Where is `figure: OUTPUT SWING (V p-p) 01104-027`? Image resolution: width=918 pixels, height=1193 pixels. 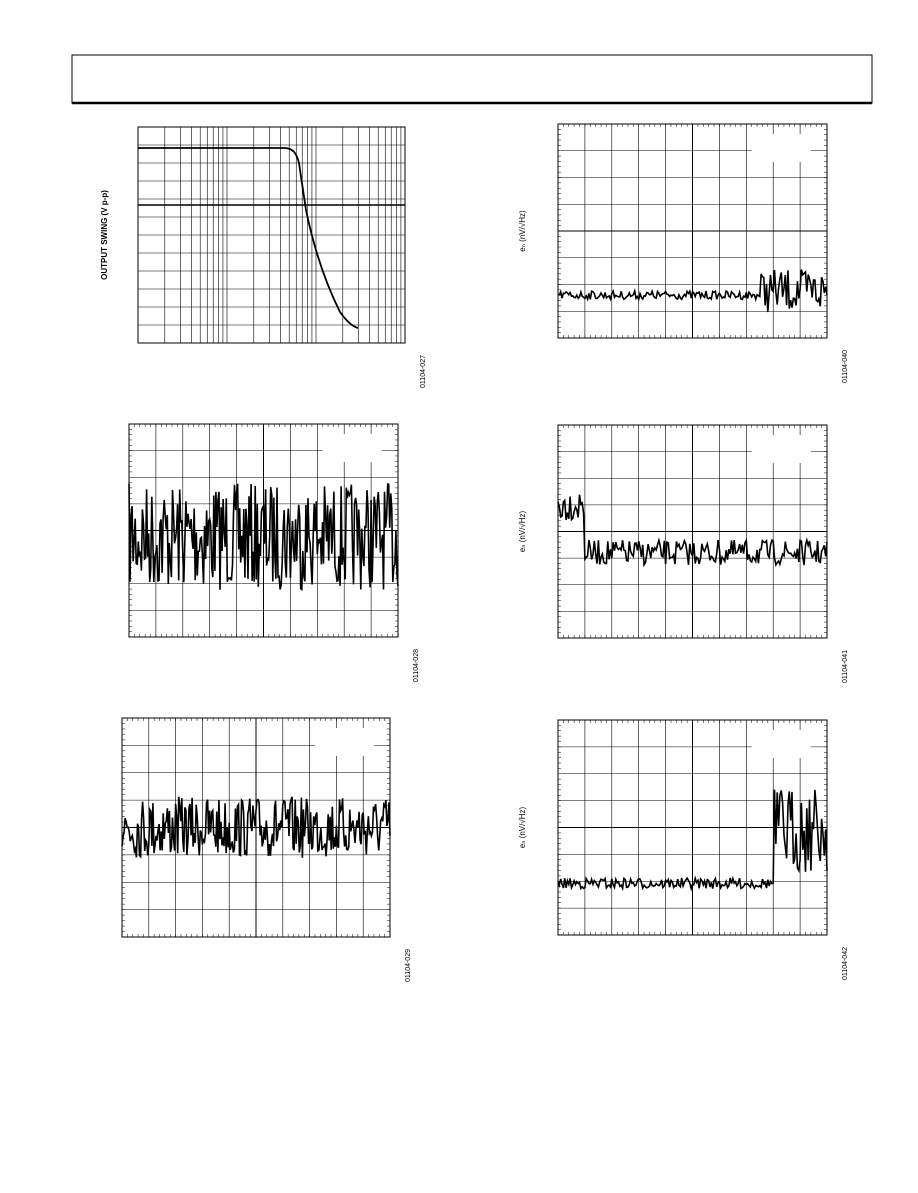 figure: OUTPUT SWING (V p-p) 01104-027 is located at coordinates (263, 257).